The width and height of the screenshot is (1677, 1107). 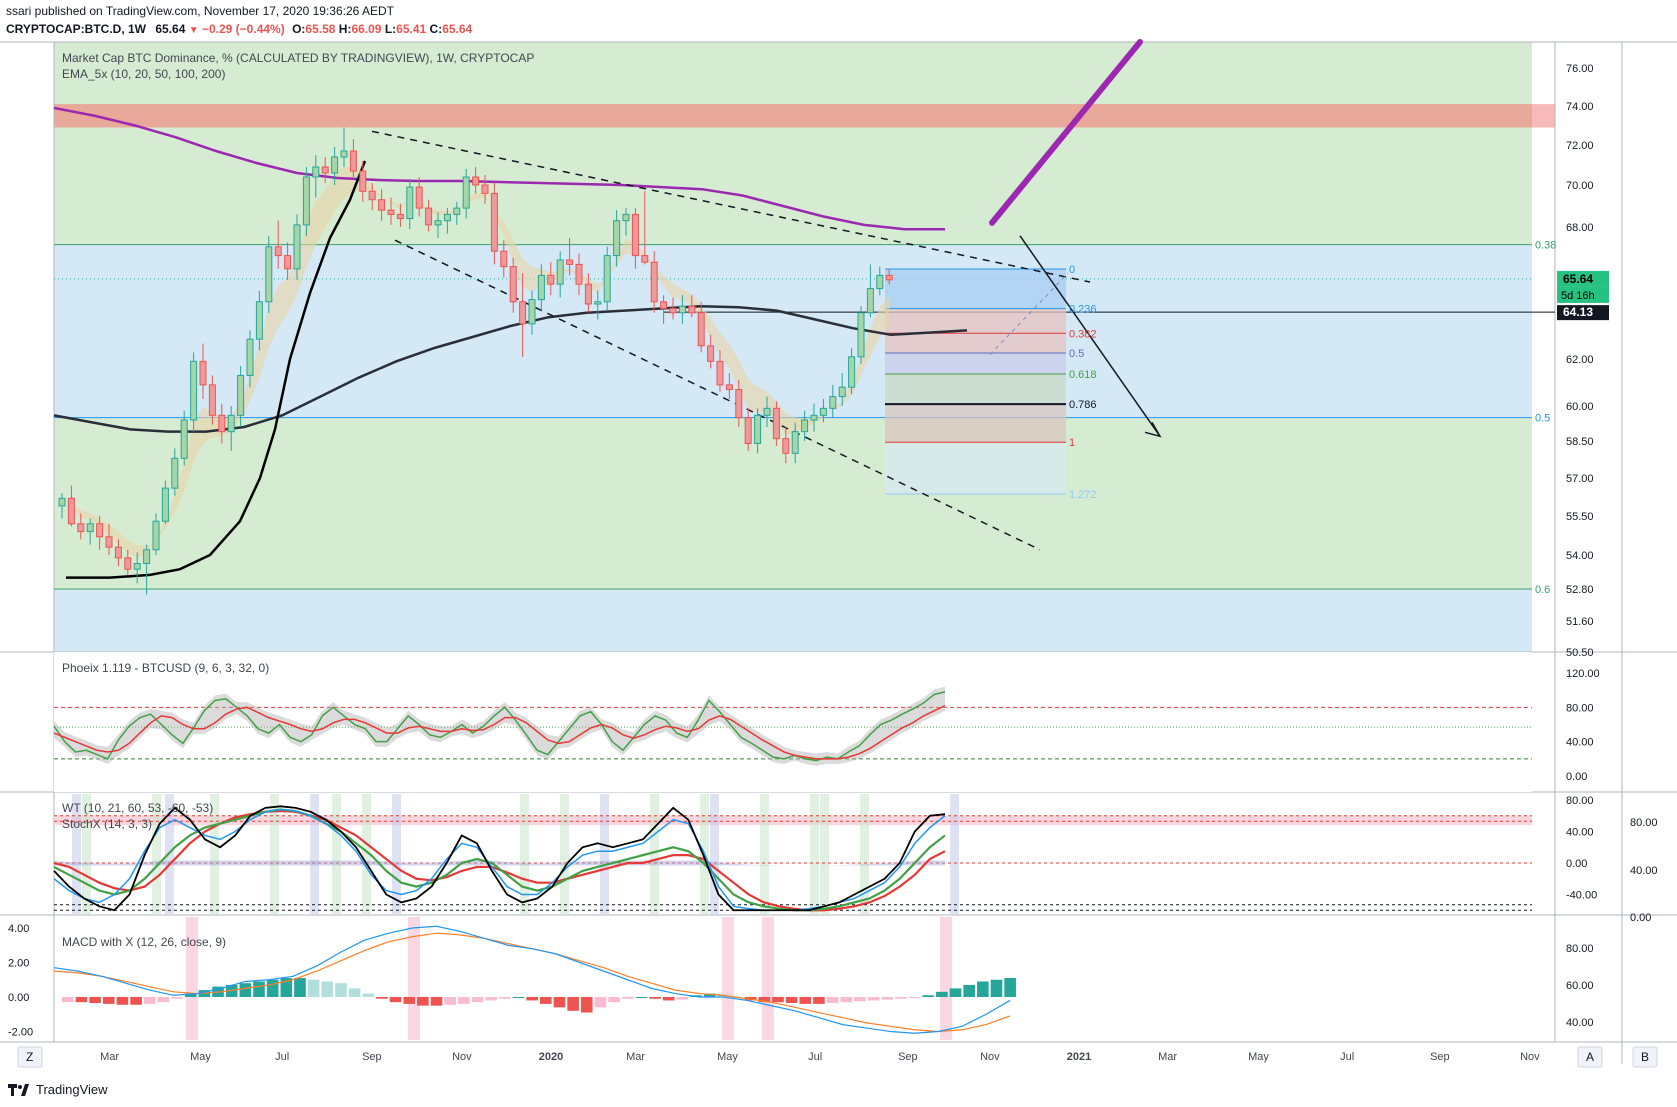 What do you see at coordinates (1640, 918) in the screenshot?
I see `stochx-tick-label: 0.00` at bounding box center [1640, 918].